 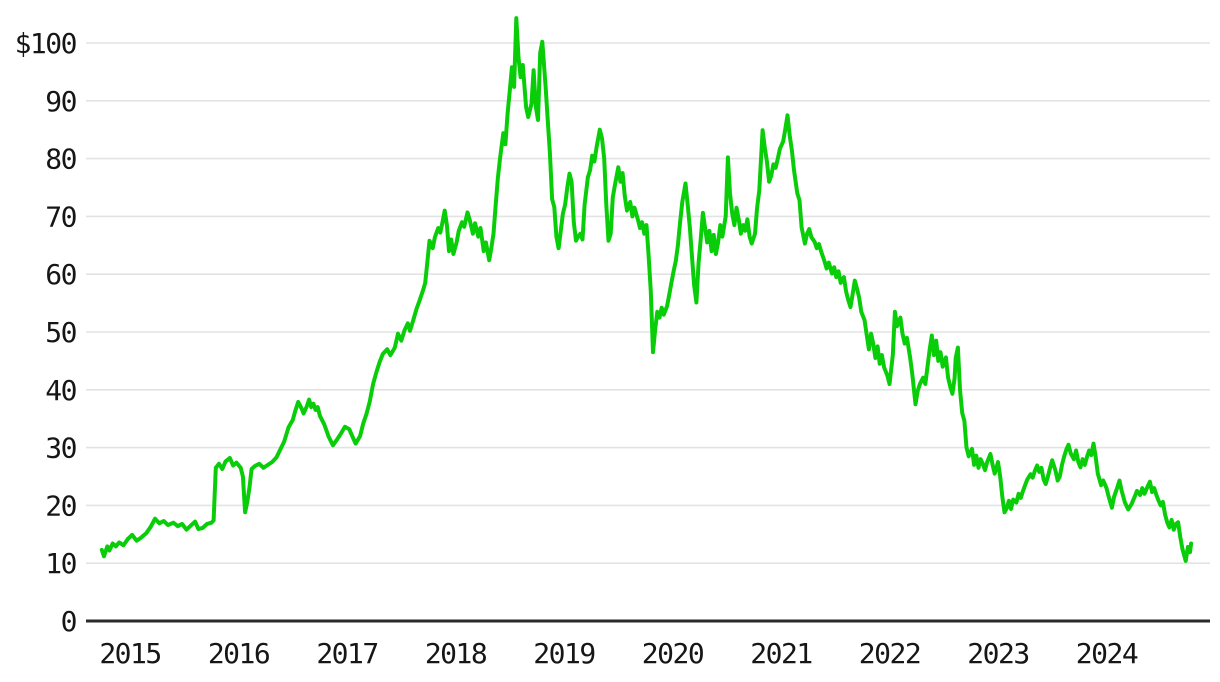 I want to click on y-tick-label-60: 60, so click(x=60, y=274).